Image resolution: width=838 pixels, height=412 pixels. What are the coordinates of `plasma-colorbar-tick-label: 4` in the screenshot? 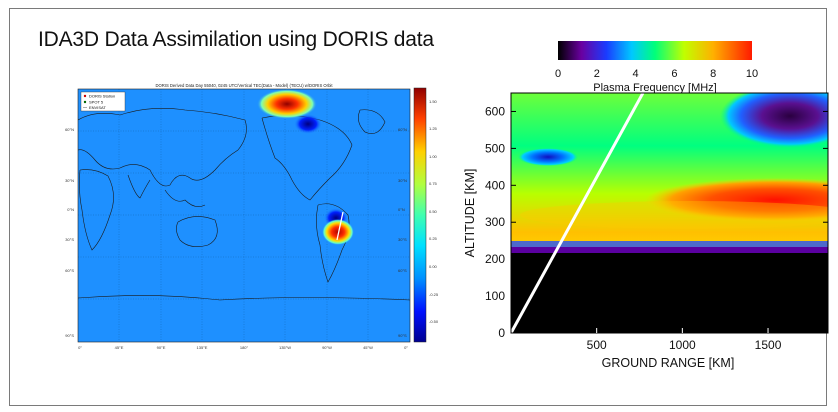 It's located at (636, 74).